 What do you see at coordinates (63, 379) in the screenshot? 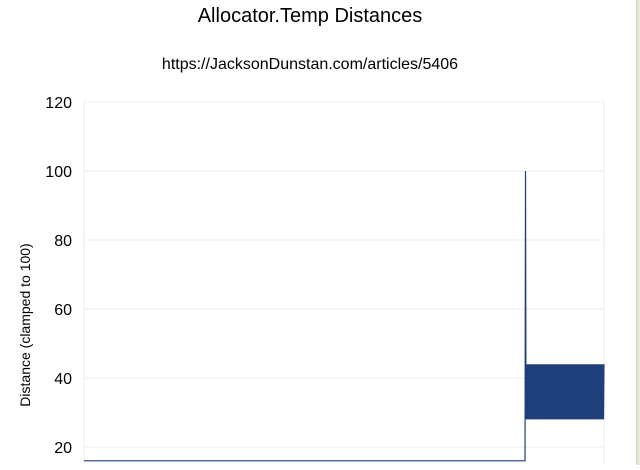
I see `y-tick-label: 40` at bounding box center [63, 379].